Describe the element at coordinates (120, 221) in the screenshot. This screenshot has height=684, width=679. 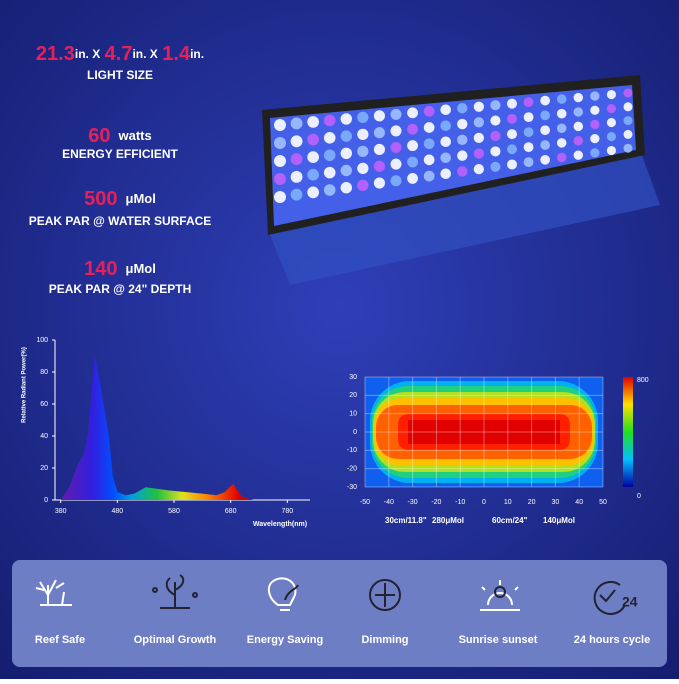
I see `spec-label: PEAK PAR @ WATER SURFACE` at that location.